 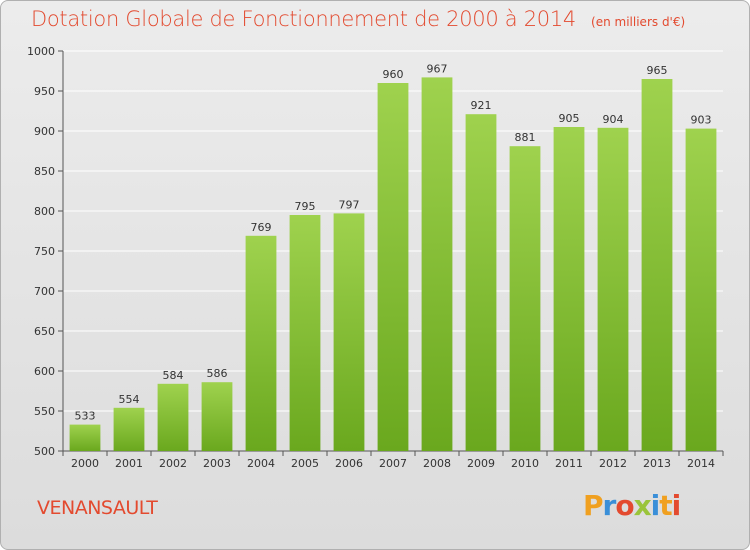 What do you see at coordinates (217, 373) in the screenshot?
I see `data-label: 586` at bounding box center [217, 373].